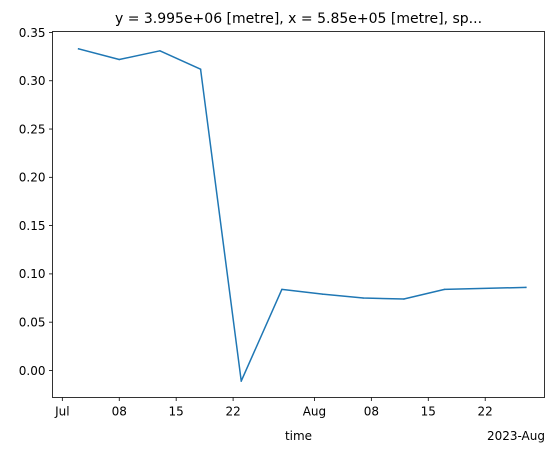  What do you see at coordinates (32, 226) in the screenshot?
I see `y-tick-label: 0.15` at bounding box center [32, 226].